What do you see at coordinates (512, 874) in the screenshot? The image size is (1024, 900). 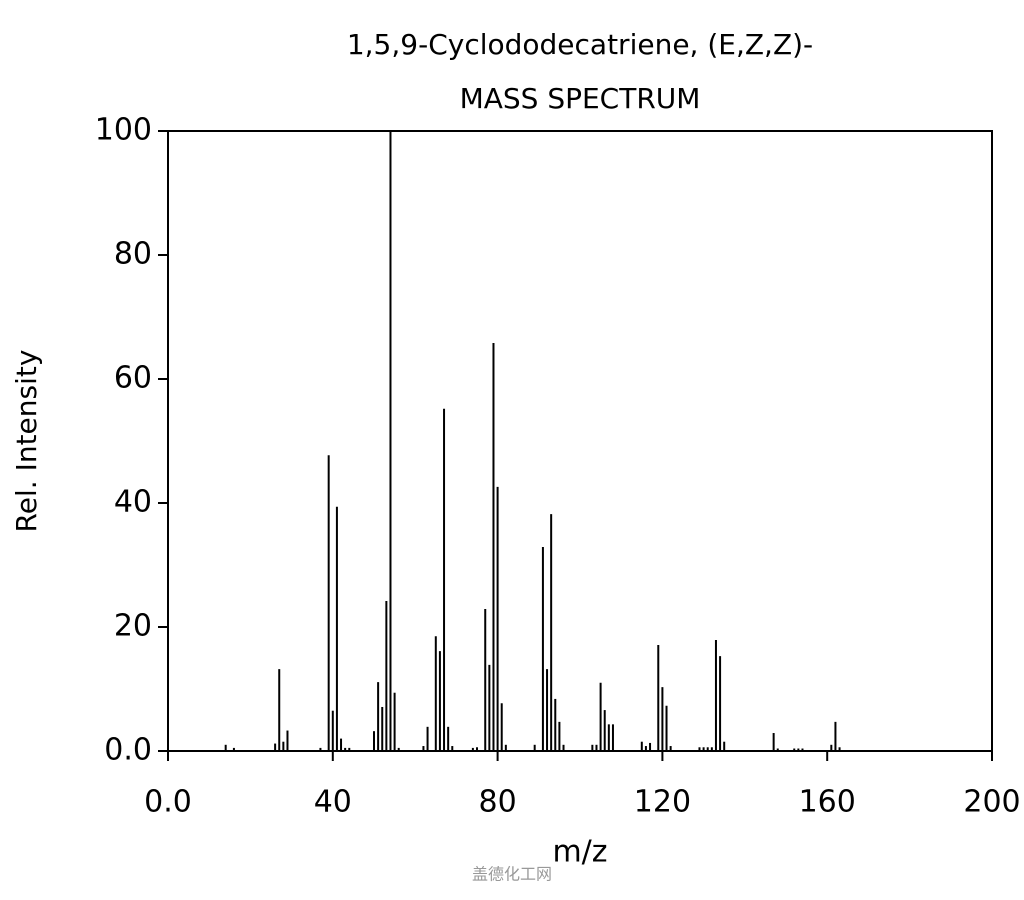 I see `watermark: 盖德化工网` at bounding box center [512, 874].